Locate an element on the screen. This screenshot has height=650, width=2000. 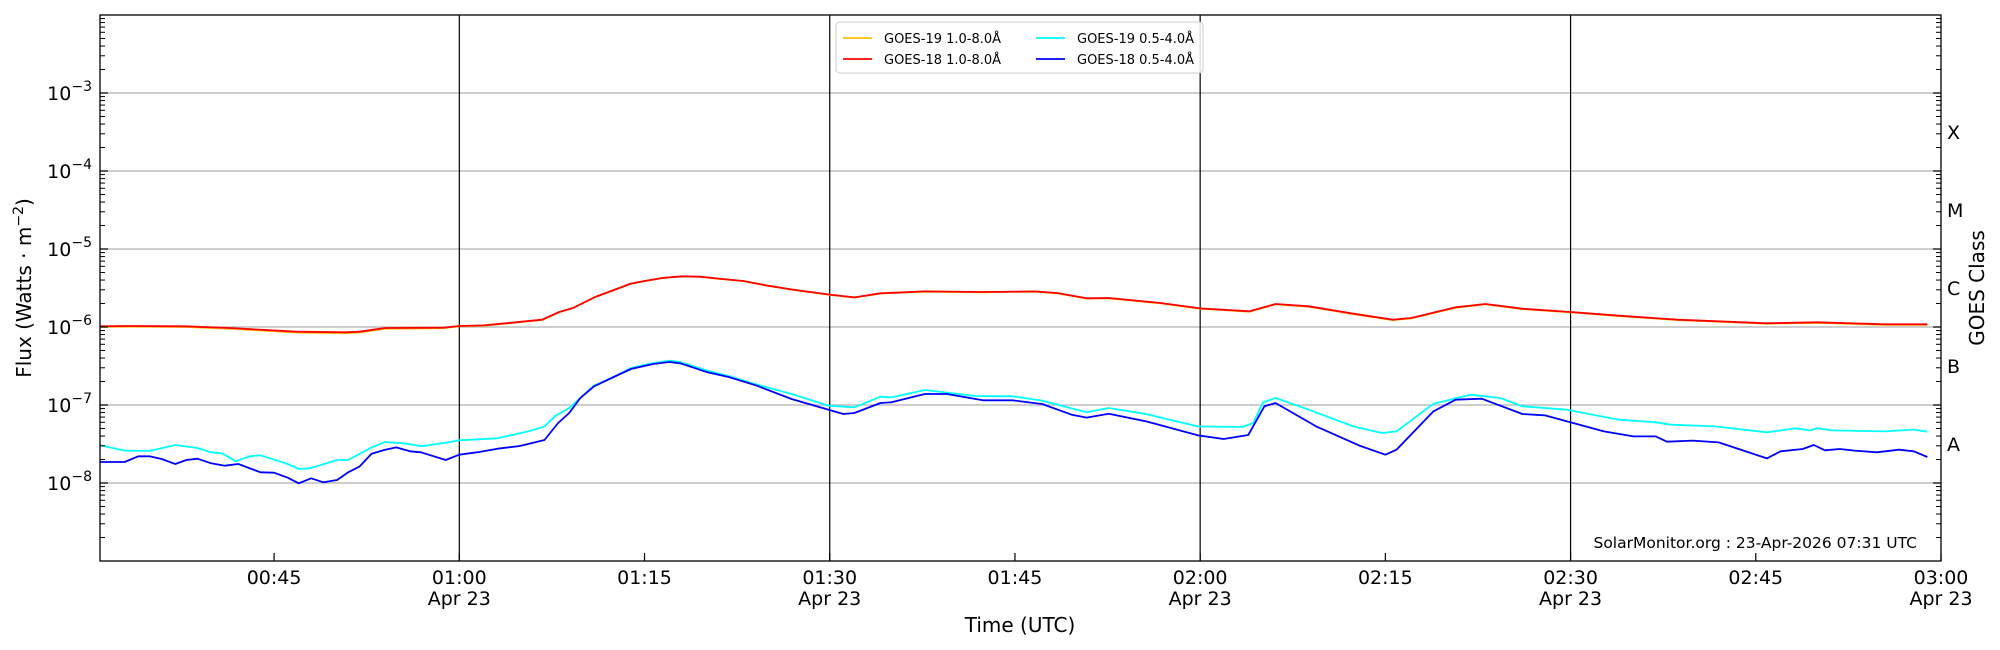
goes-class-label: X is located at coordinates (1953, 133).